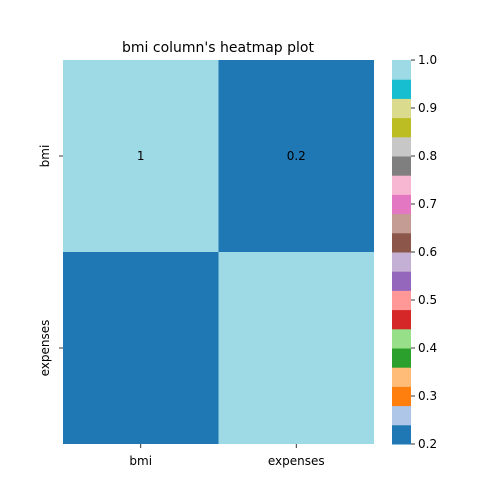  I want to click on x-tick-label: expenses, so click(296, 461).